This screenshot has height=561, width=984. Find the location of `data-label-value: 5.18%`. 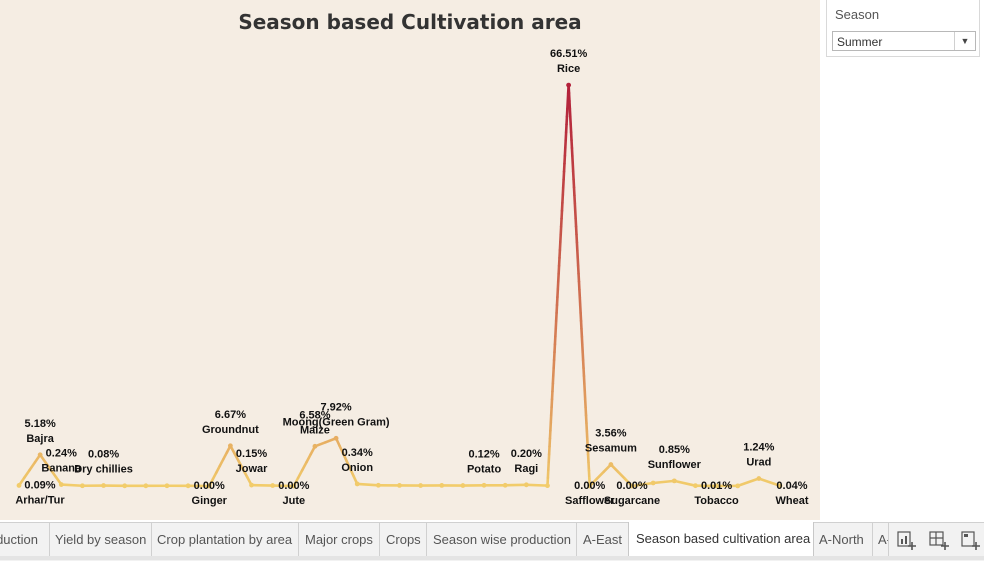

data-label-value: 5.18% is located at coordinates (40, 424).